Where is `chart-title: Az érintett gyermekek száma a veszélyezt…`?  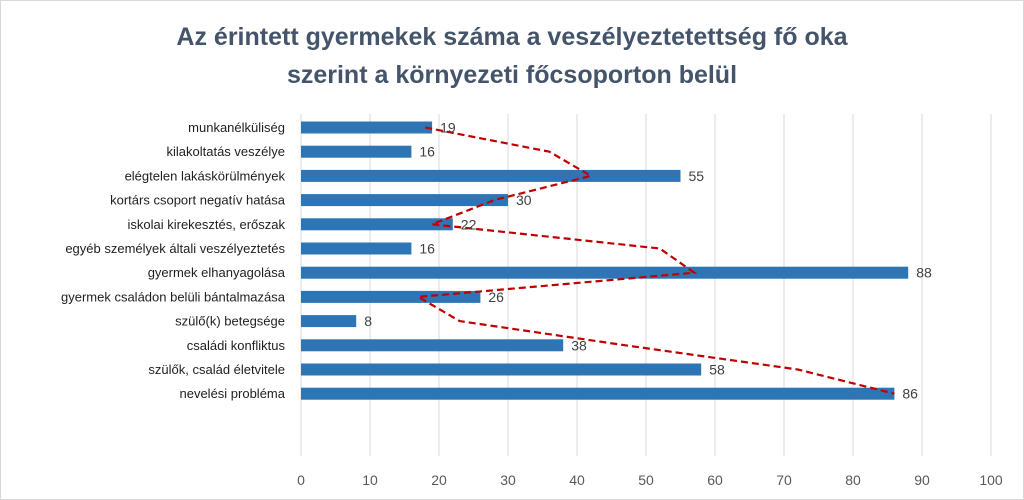 chart-title: Az érintett gyermekek száma a veszélyezt… is located at coordinates (512, 56).